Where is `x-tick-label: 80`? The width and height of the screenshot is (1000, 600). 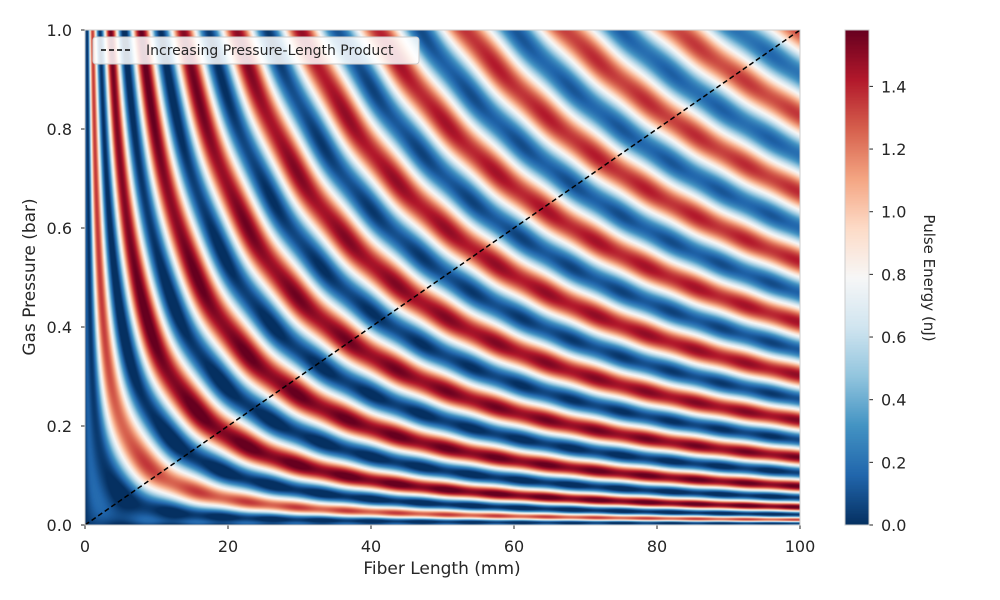
x-tick-label: 80 is located at coordinates (657, 546).